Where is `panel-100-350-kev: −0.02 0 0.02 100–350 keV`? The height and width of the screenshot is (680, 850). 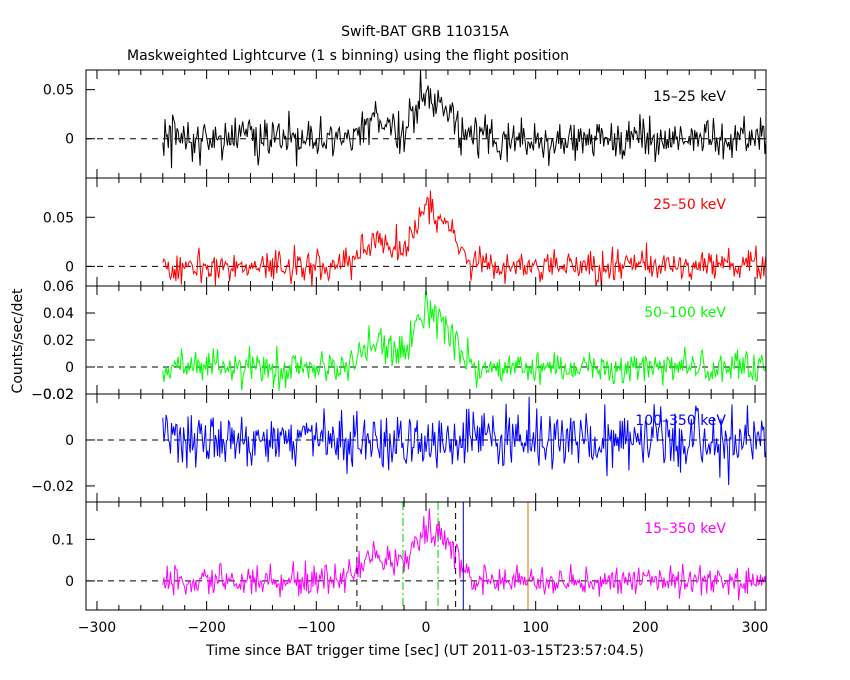 panel-100-350-kev: −0.02 0 0.02 100–350 keV is located at coordinates (399, 445).